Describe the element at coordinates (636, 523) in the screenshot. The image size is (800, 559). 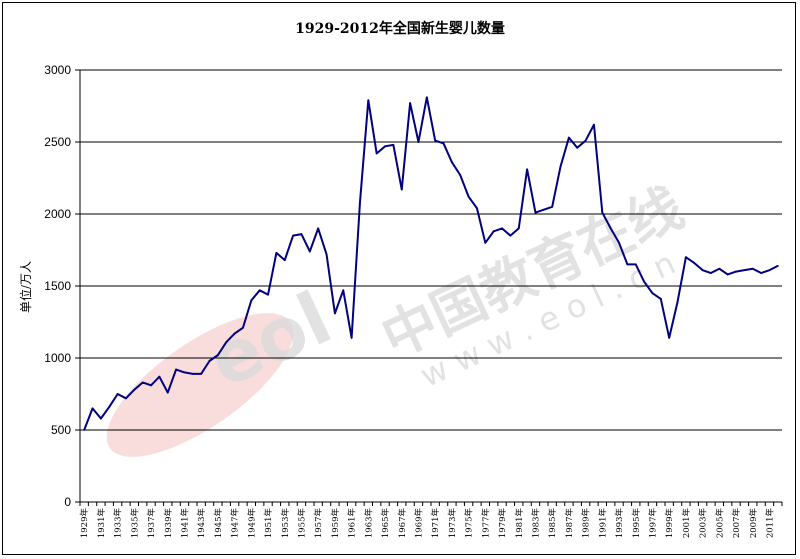
I see `x-tick-label: 1995年` at that location.